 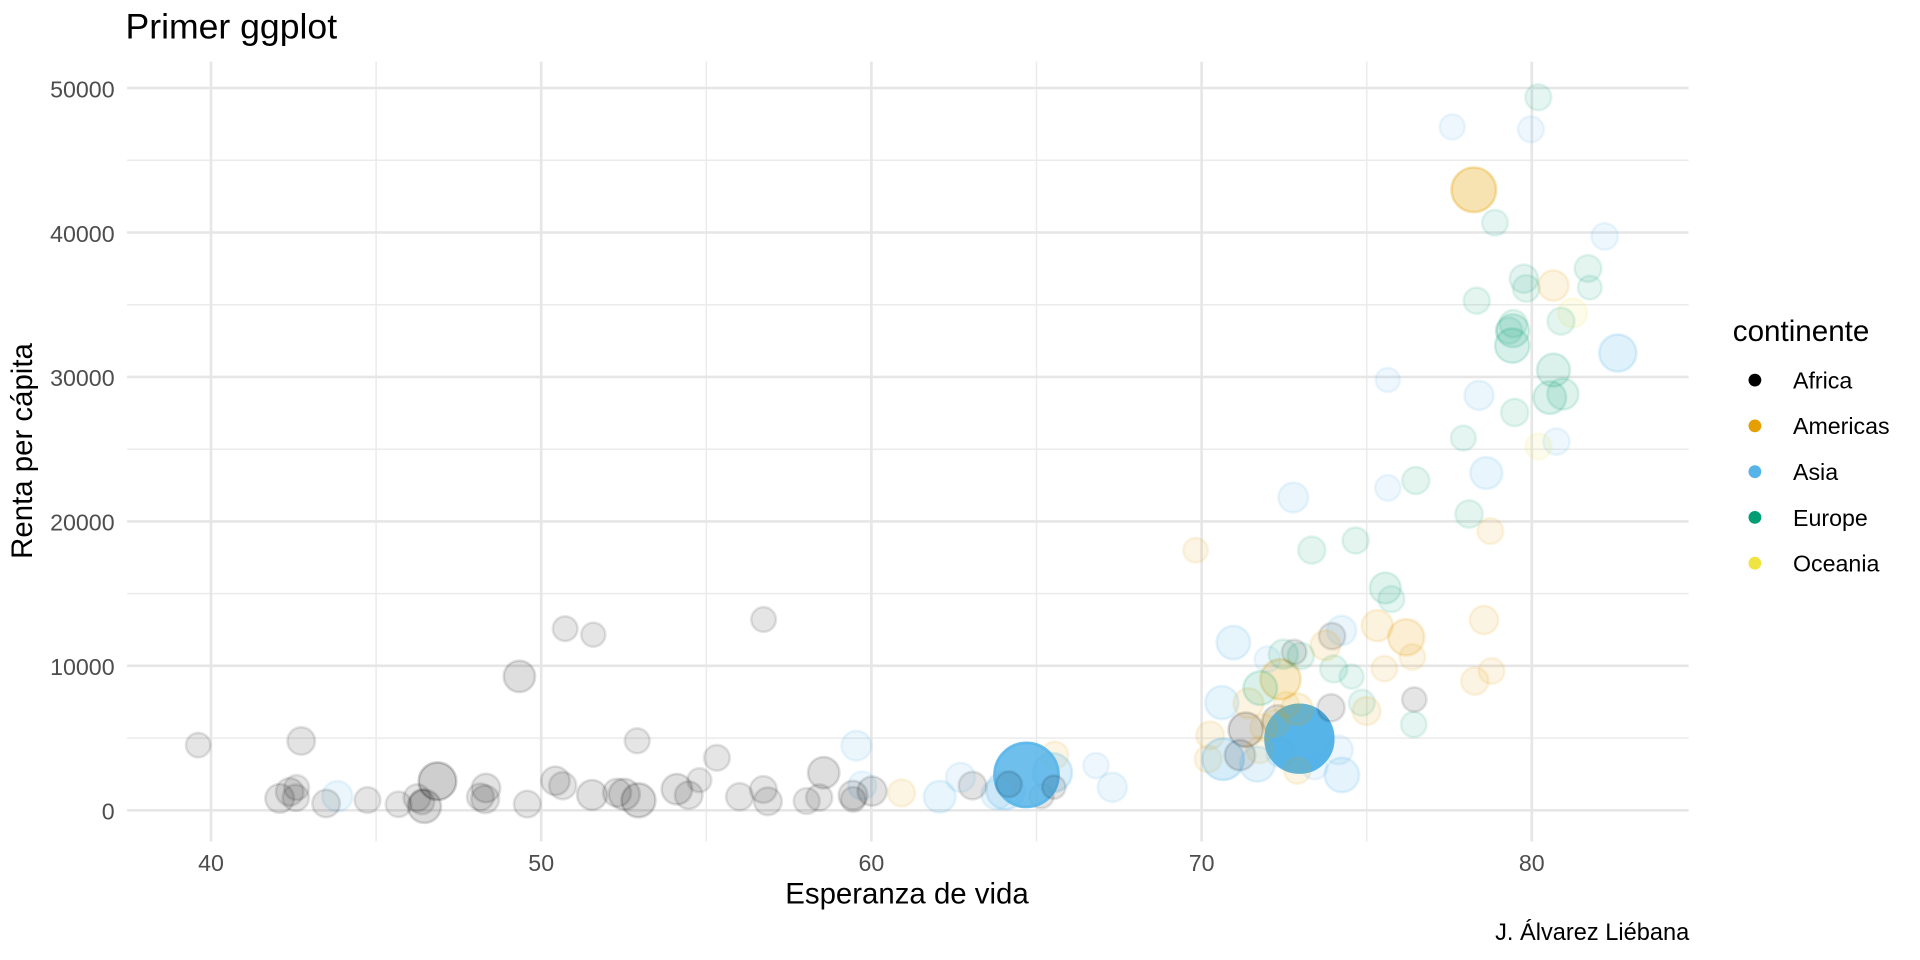 What do you see at coordinates (1592, 932) in the screenshot?
I see `svg-text: J. Álvarez Liébana` at bounding box center [1592, 932].